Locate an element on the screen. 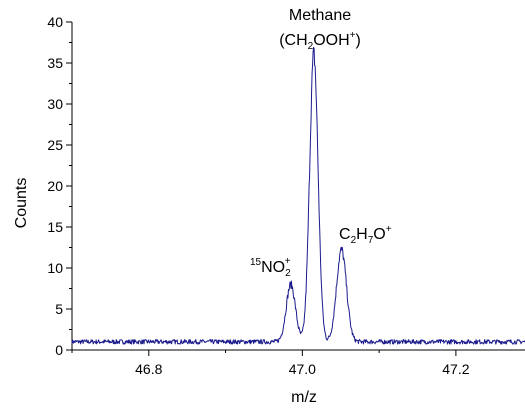 The width and height of the screenshot is (525, 408). c2h7o-o: O is located at coordinates (379, 234).